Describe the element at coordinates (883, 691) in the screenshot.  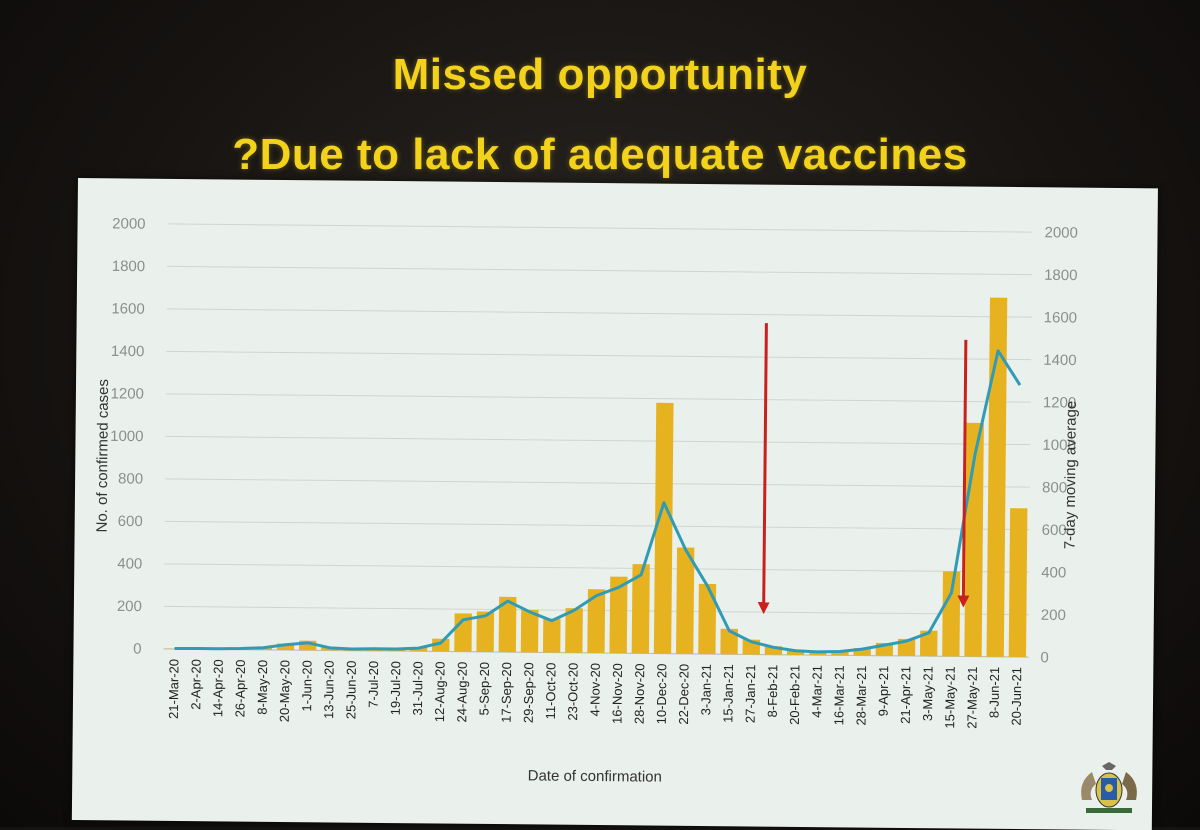
I see `x-tick-label: 9-Apr-21` at that location.